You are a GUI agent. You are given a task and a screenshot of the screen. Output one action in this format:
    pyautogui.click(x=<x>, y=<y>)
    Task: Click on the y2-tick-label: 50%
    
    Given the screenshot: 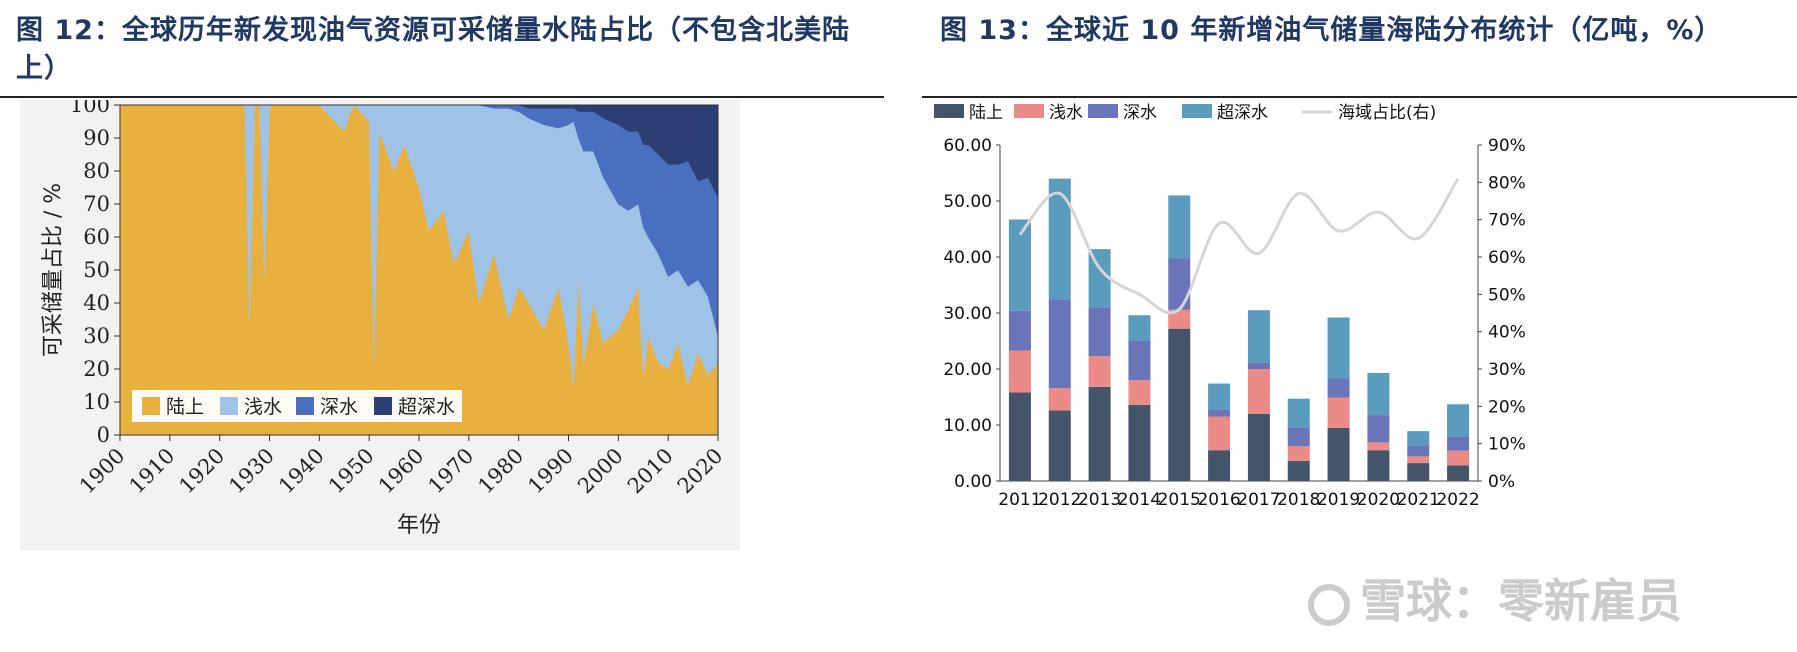 What is the action you would take?
    pyautogui.click(x=1507, y=295)
    